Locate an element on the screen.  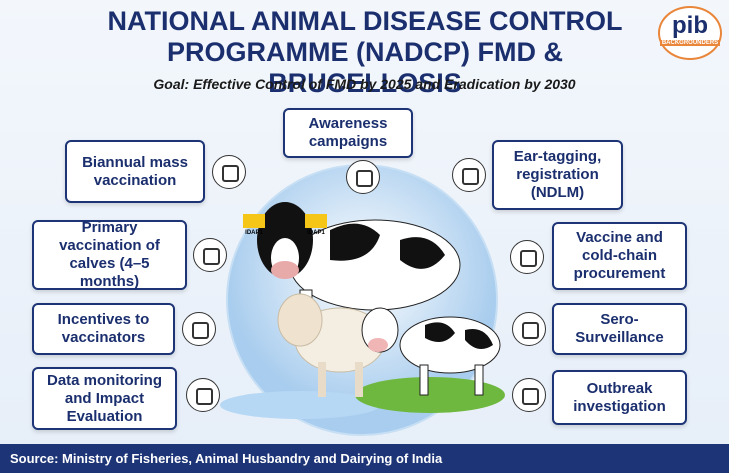
grass is located at coordinates (430, 395).